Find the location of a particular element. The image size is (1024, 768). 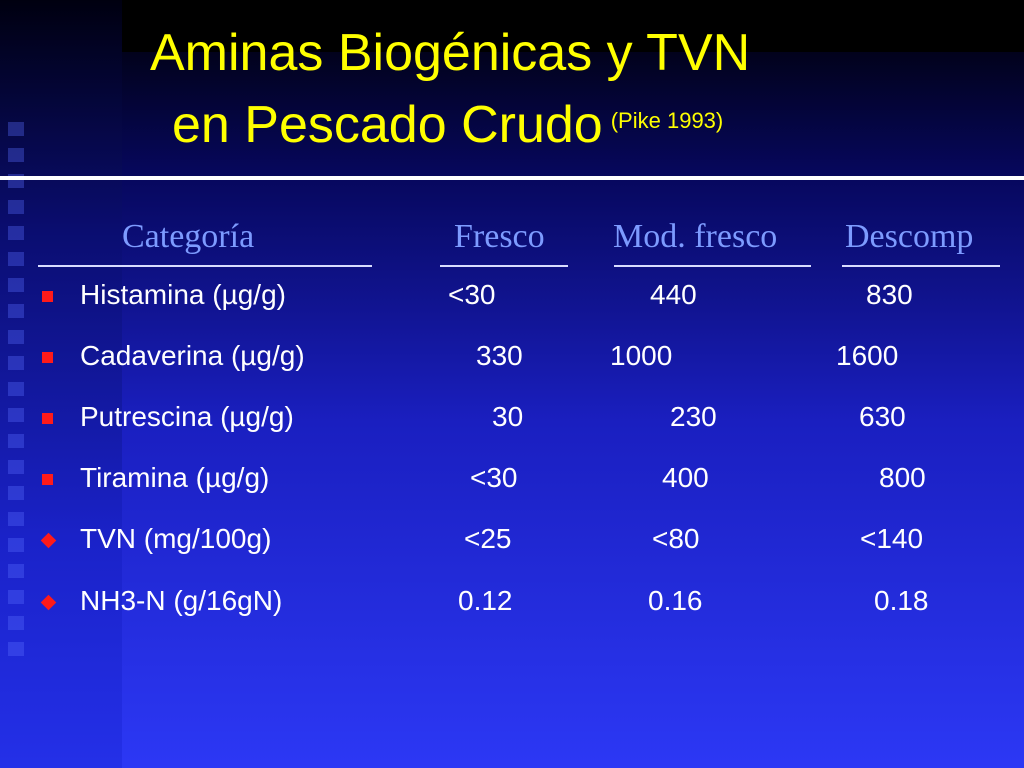

value-moderately-fresh: 440 is located at coordinates (673, 294).